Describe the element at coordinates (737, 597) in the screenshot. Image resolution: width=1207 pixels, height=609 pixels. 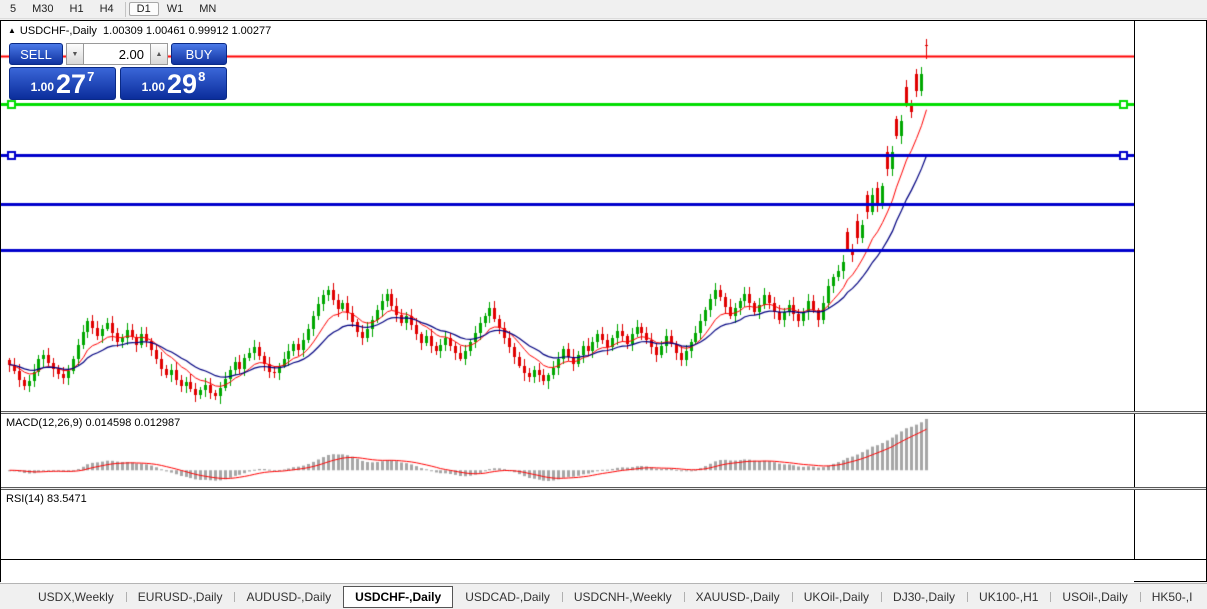
I see `chart-tab-xauusd-daily: XAUUSD-,Daily` at that location.